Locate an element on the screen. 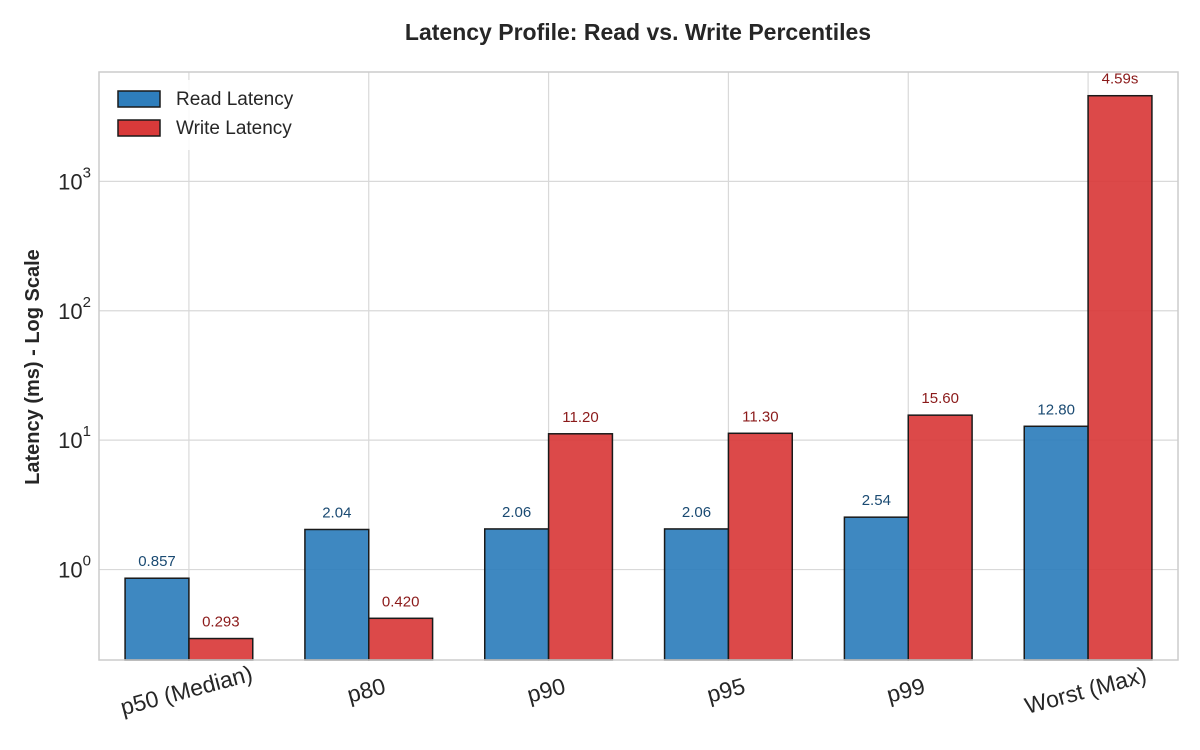 The image size is (1200, 750). x-tick-label: p99 is located at coordinates (906, 690).